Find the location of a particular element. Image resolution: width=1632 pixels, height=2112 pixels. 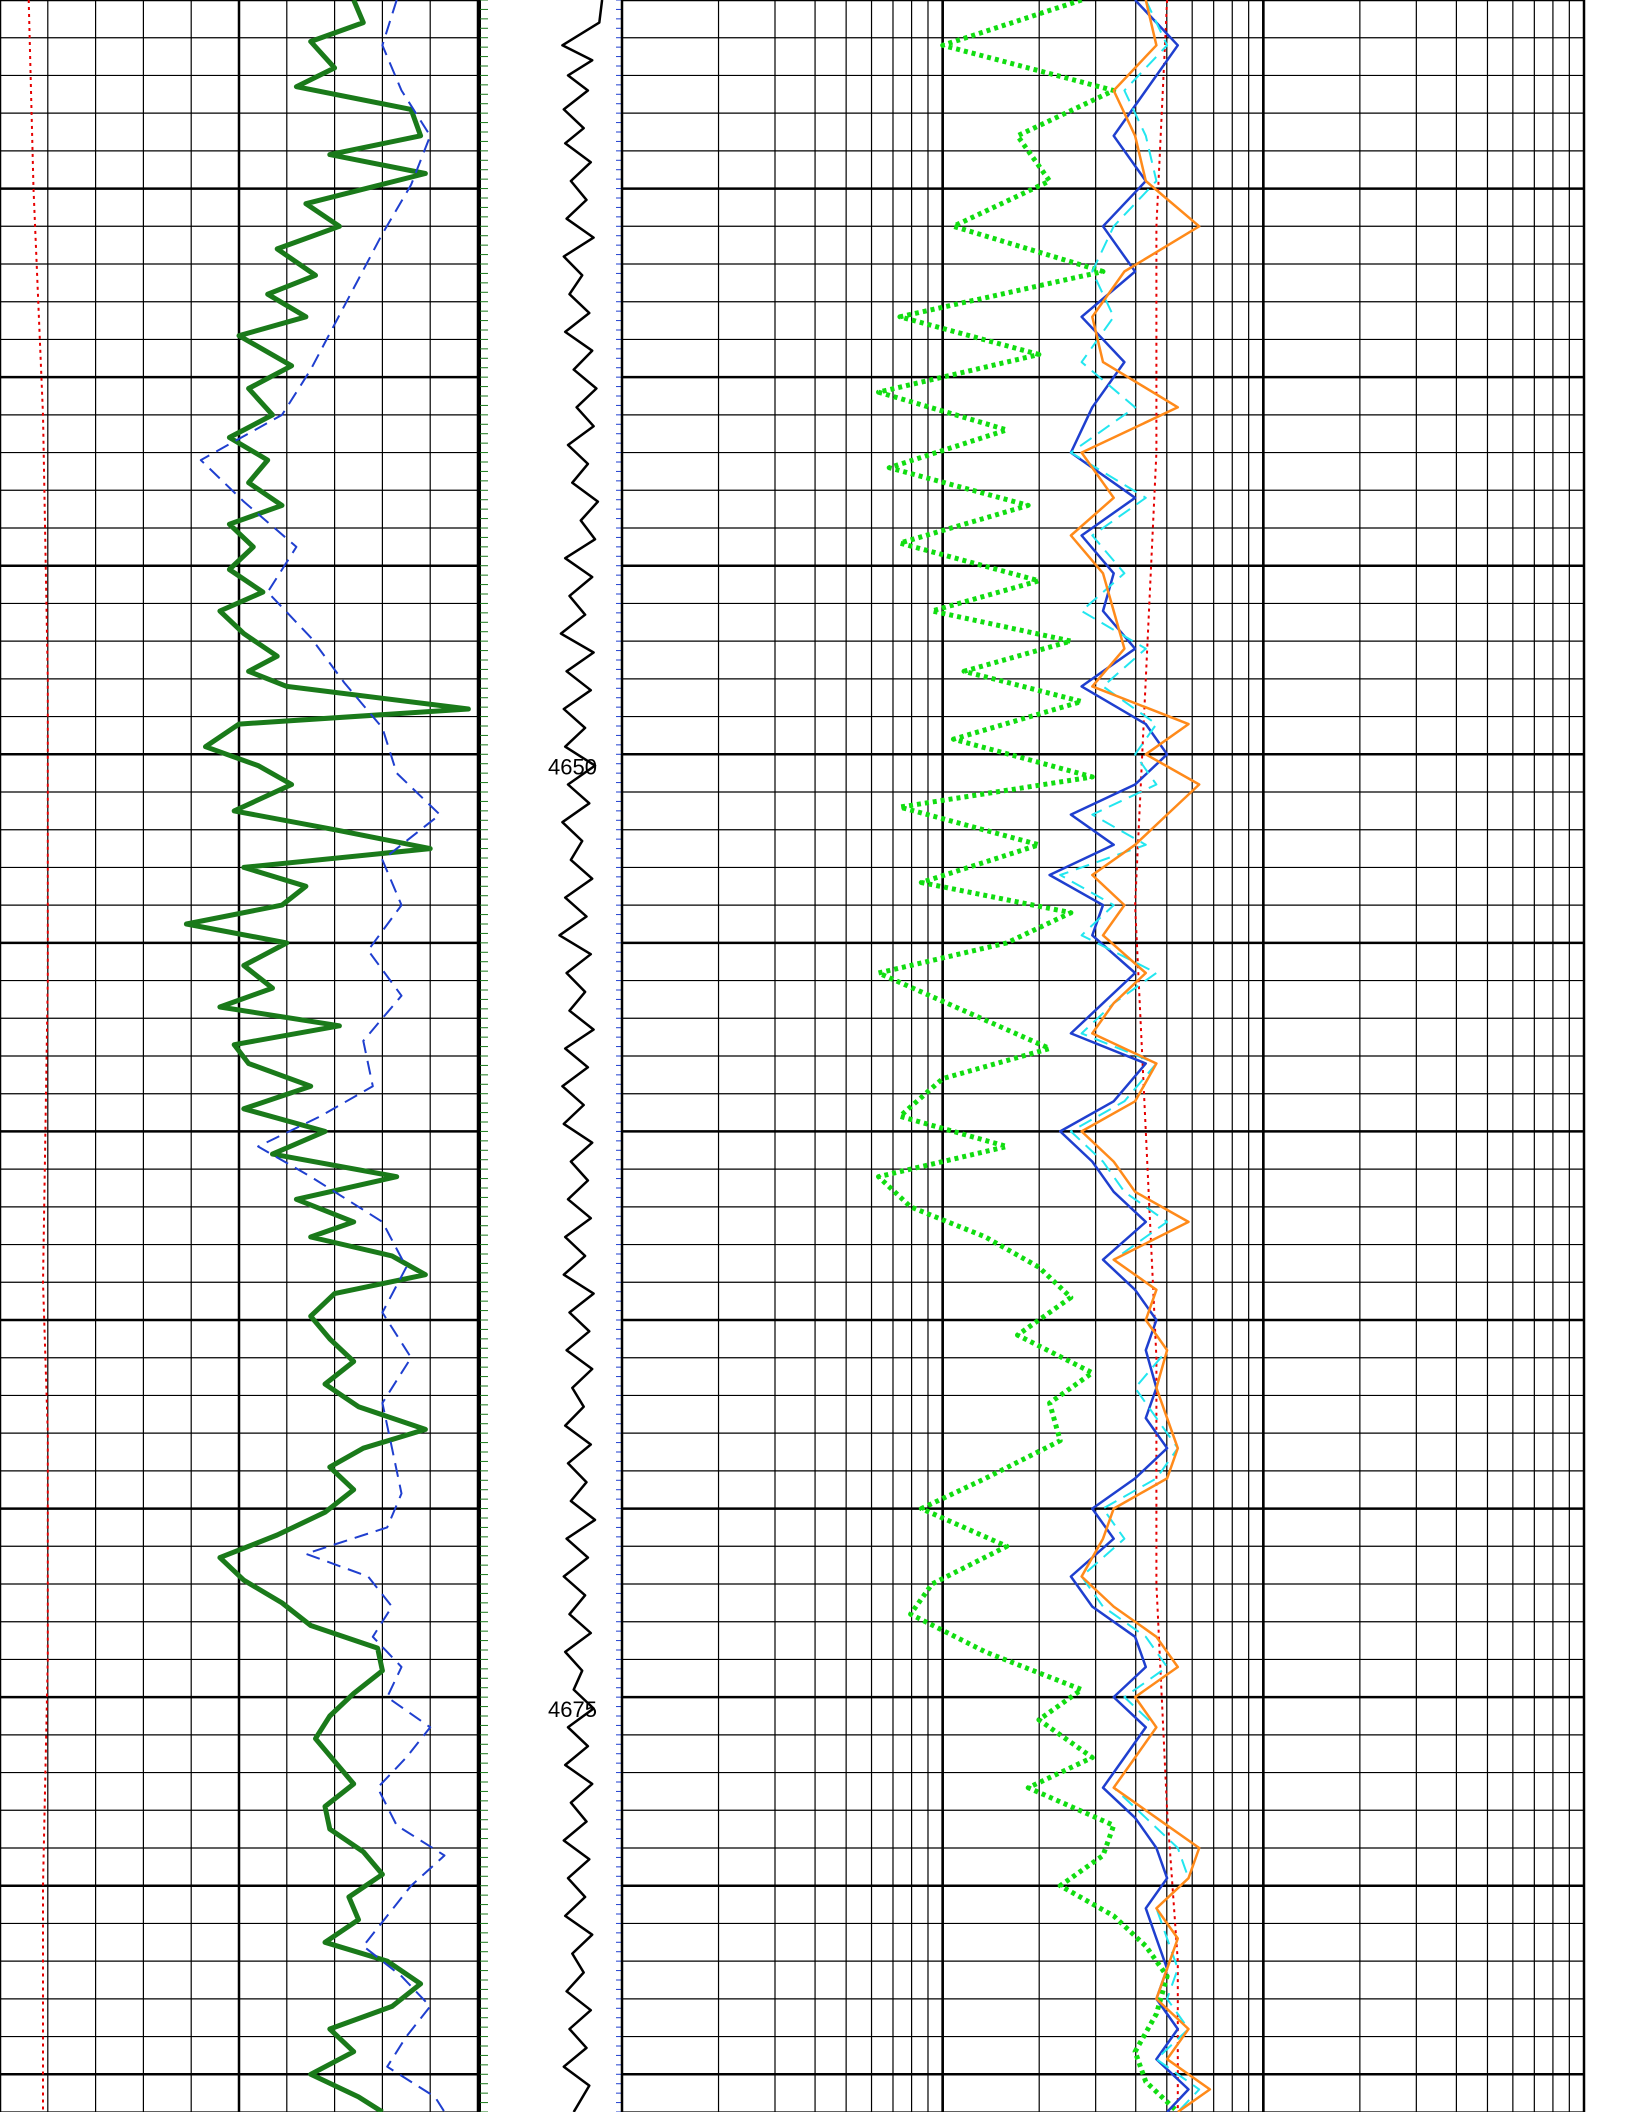

curve-track3-series5 is located at coordinates (1140, 1056).